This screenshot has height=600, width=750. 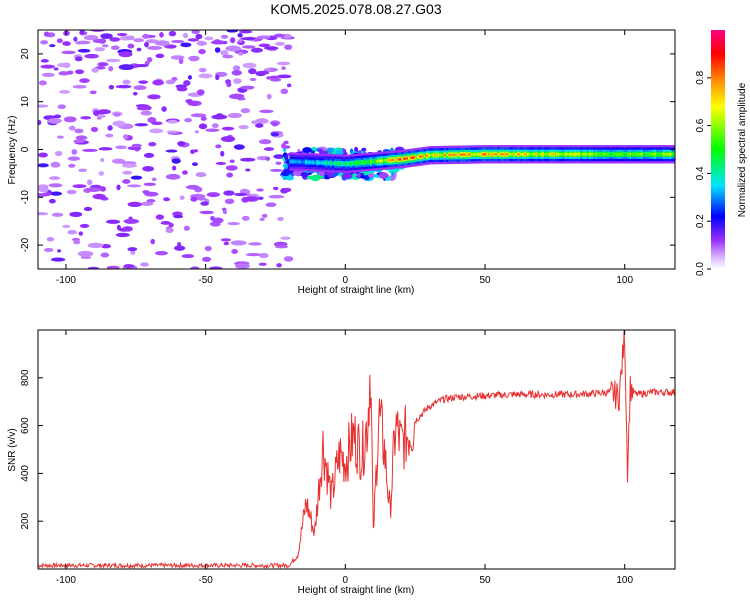 I want to click on snr-ylabel: SNR (v/v), so click(x=12, y=449).